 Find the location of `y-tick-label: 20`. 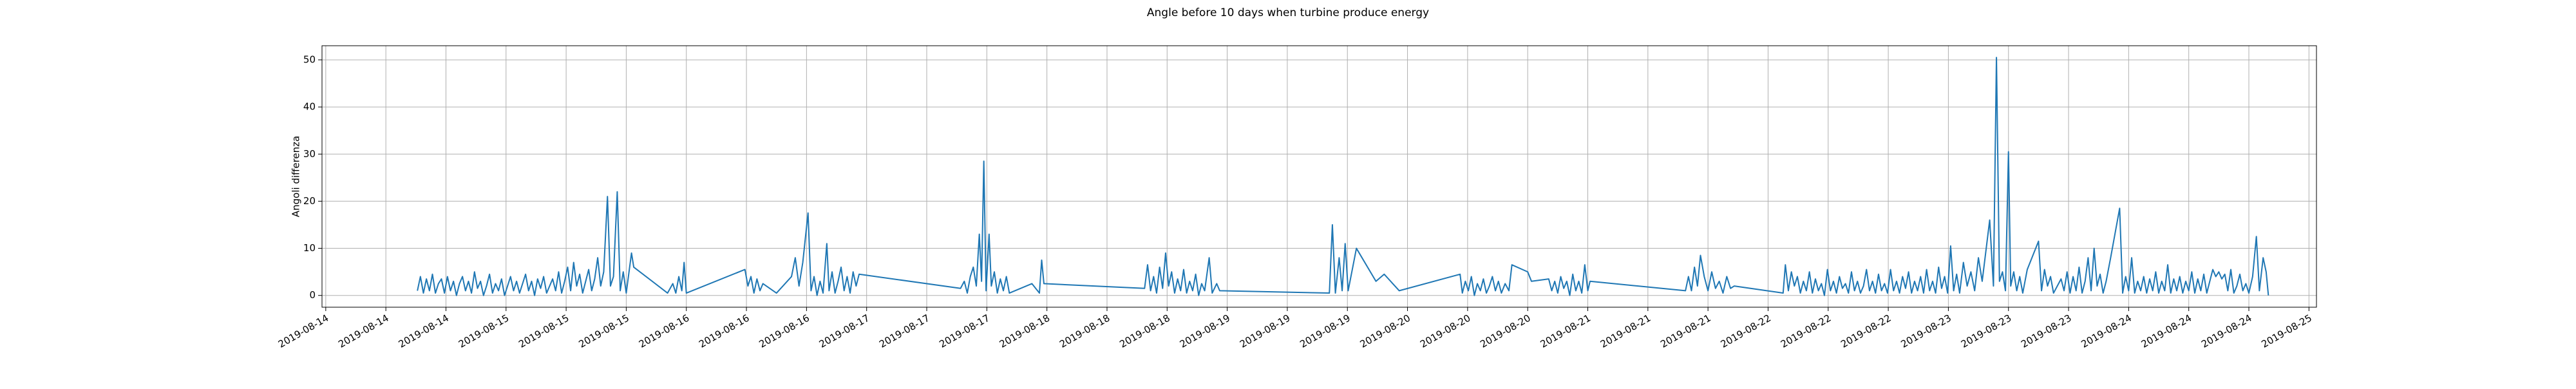

y-tick-label: 20 is located at coordinates (309, 201).